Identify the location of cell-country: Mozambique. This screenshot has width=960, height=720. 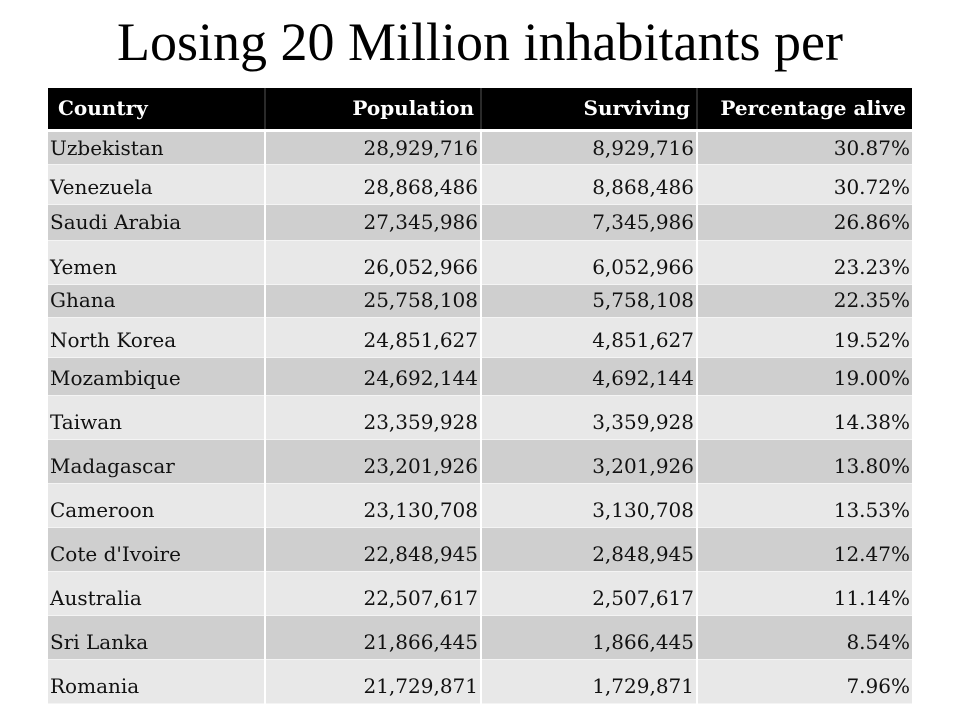
(156, 376).